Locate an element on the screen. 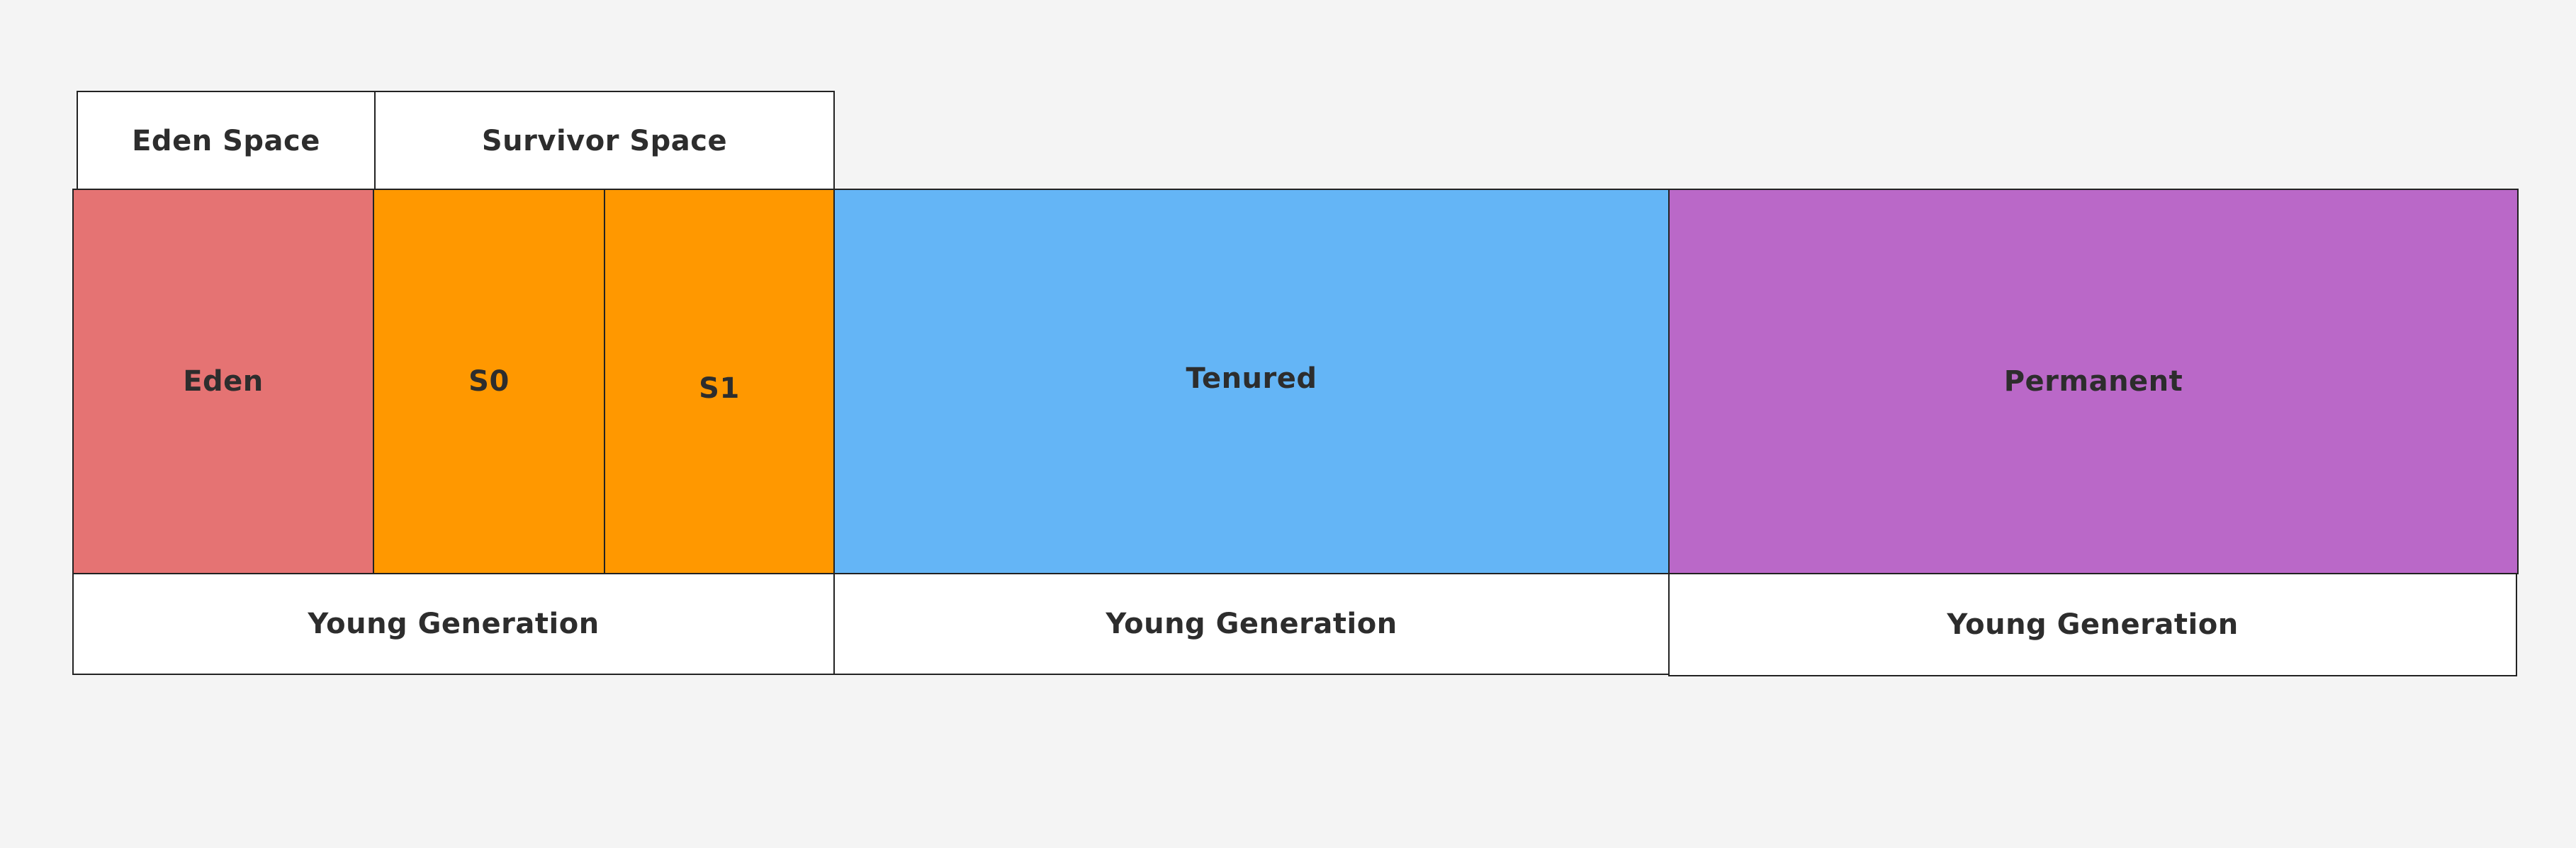 The height and width of the screenshot is (848, 2576). generation-label-text-3: Young Generation is located at coordinates (2093, 624).